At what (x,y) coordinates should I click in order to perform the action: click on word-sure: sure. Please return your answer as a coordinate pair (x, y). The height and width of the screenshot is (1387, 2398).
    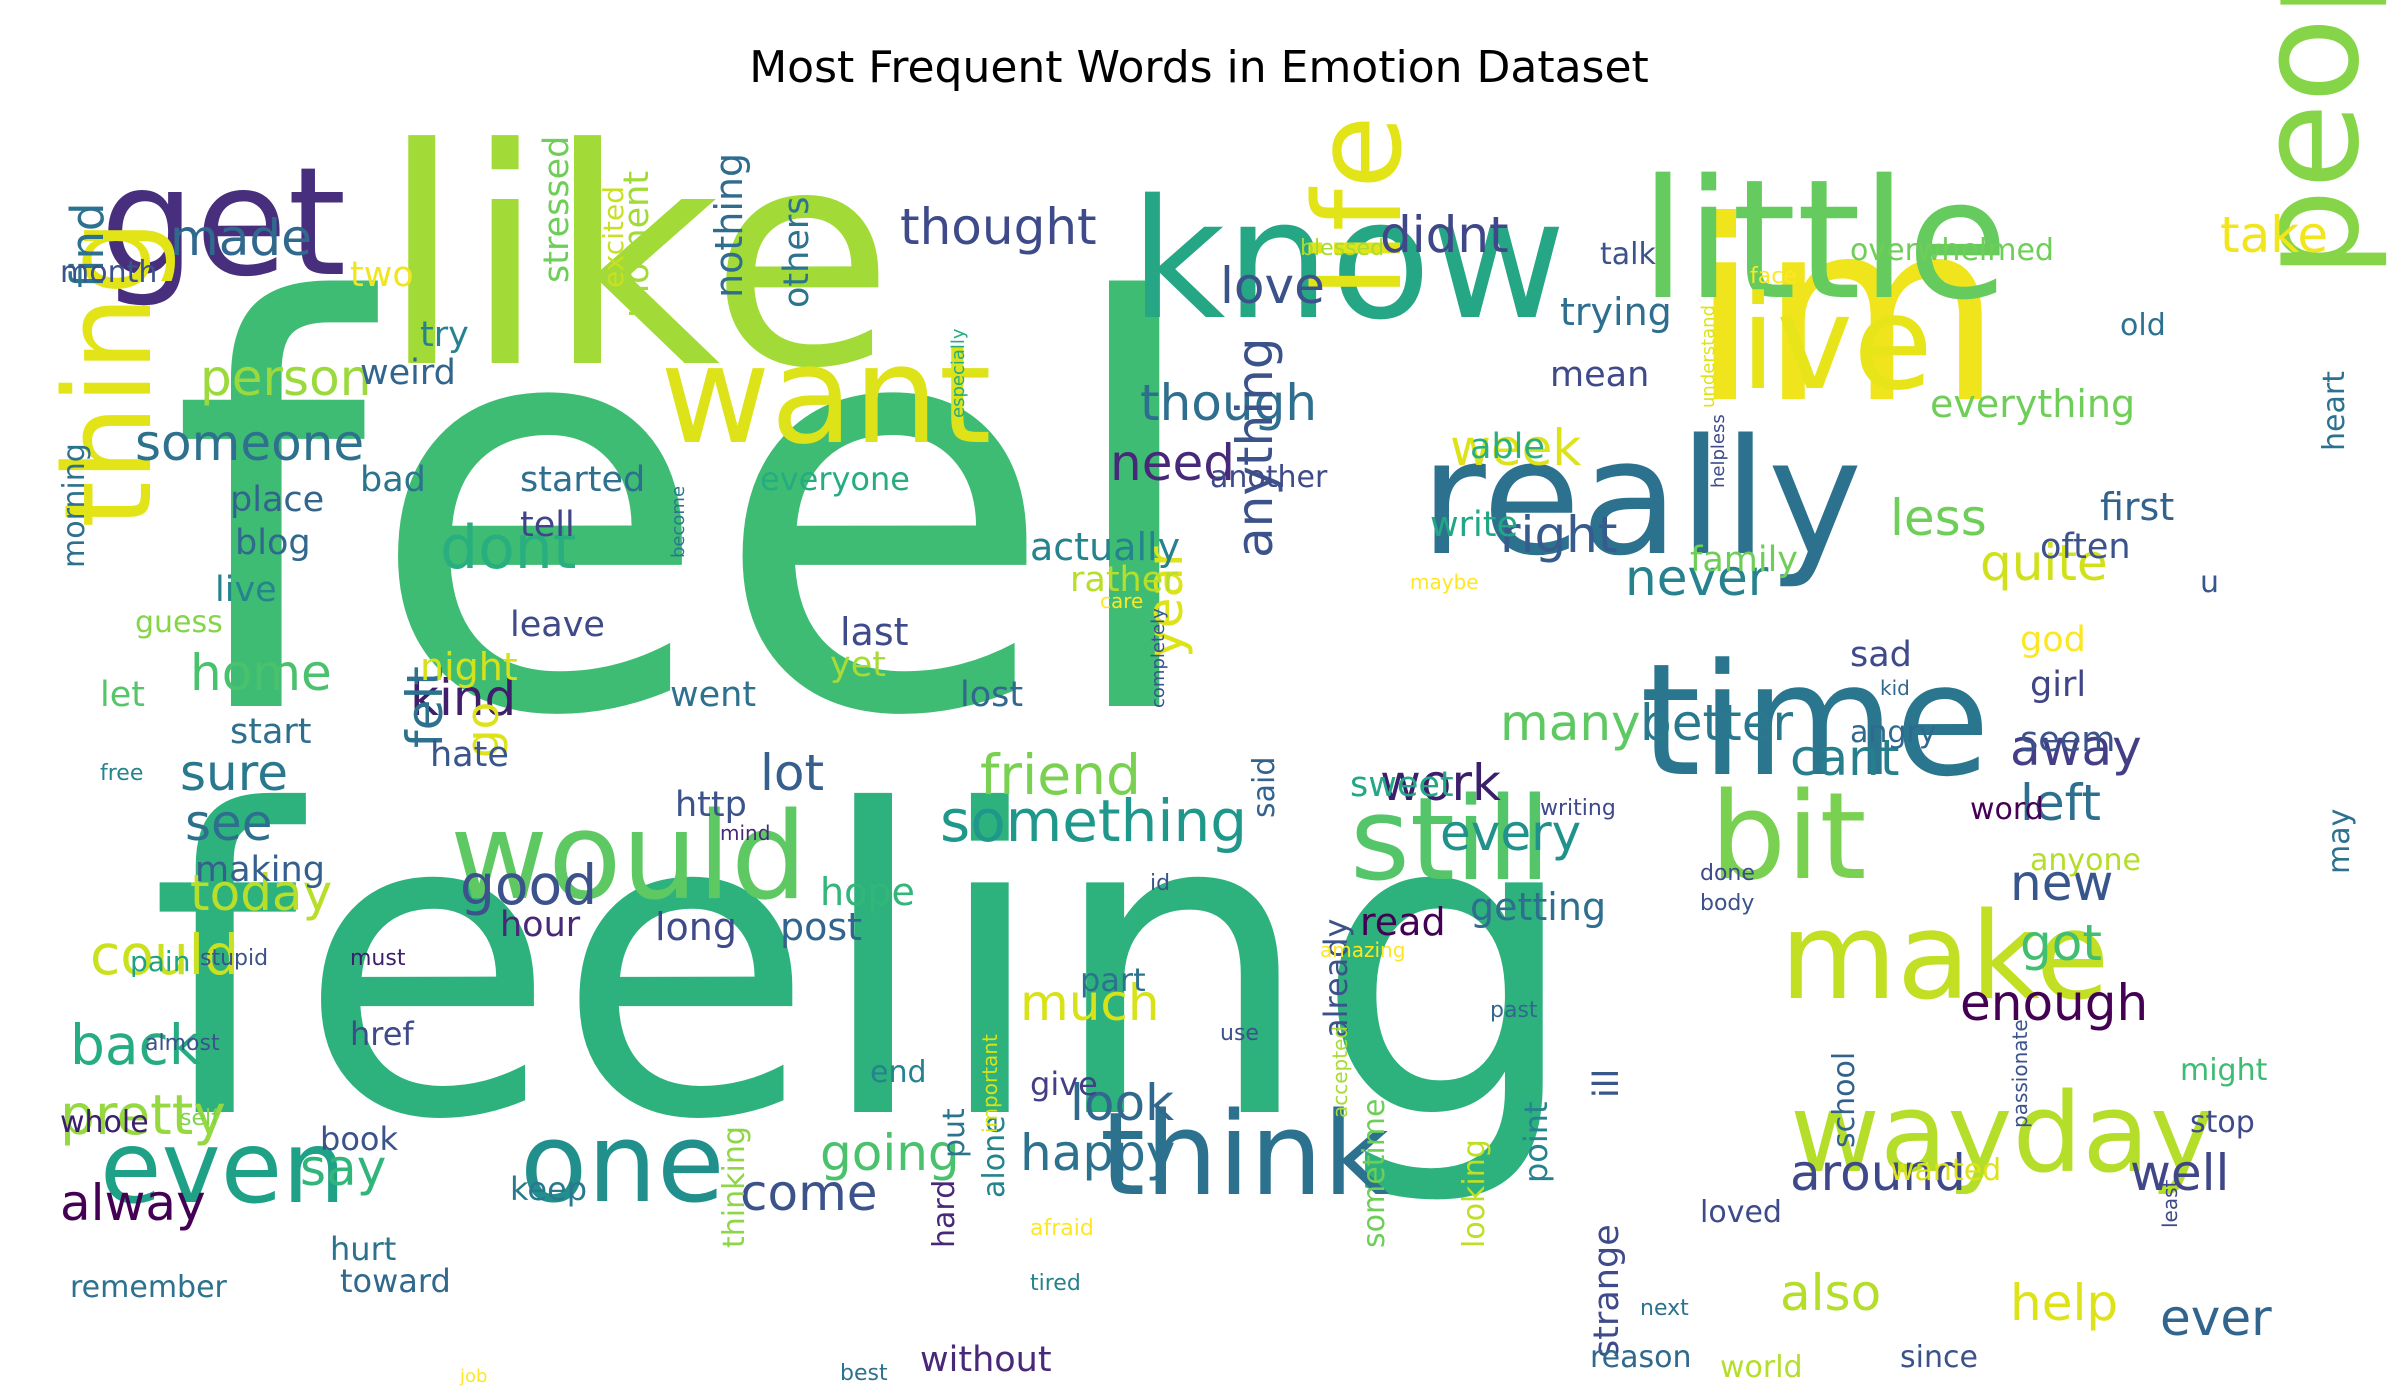
    Looking at the image, I should click on (234, 773).